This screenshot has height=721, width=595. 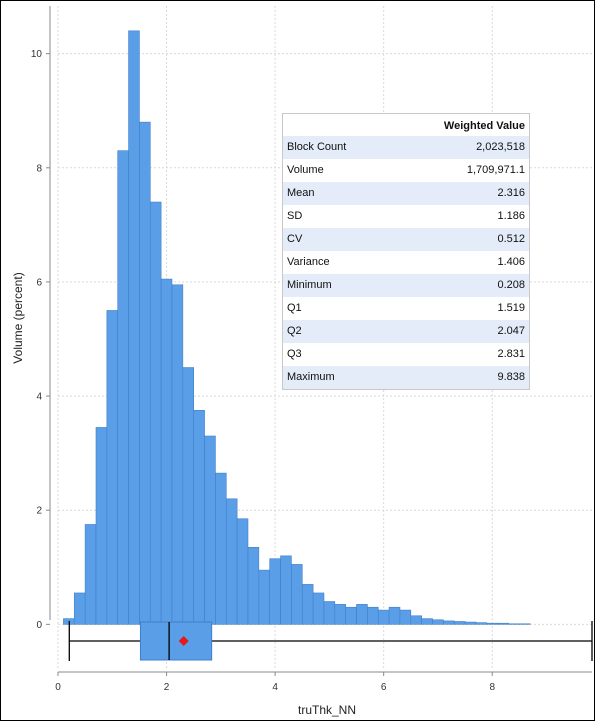 I want to click on box-mean-marker, so click(x=183, y=641).